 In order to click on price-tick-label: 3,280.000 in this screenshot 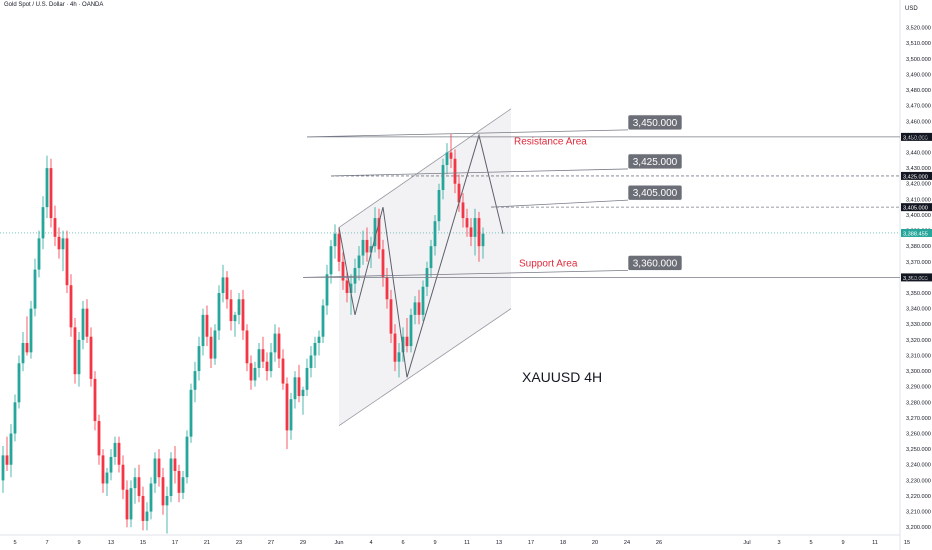, I will do `click(918, 403)`.